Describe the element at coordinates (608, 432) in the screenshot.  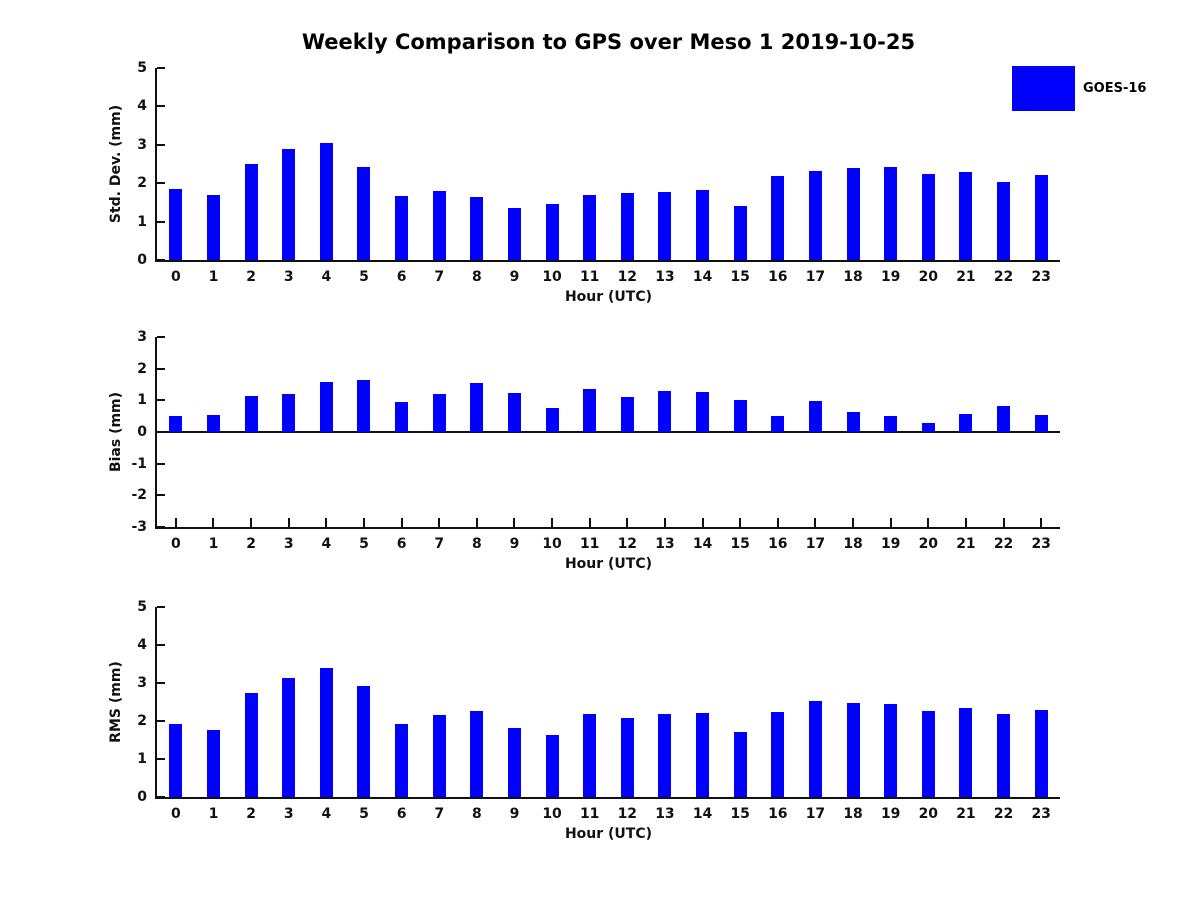
I see `zero-line` at that location.